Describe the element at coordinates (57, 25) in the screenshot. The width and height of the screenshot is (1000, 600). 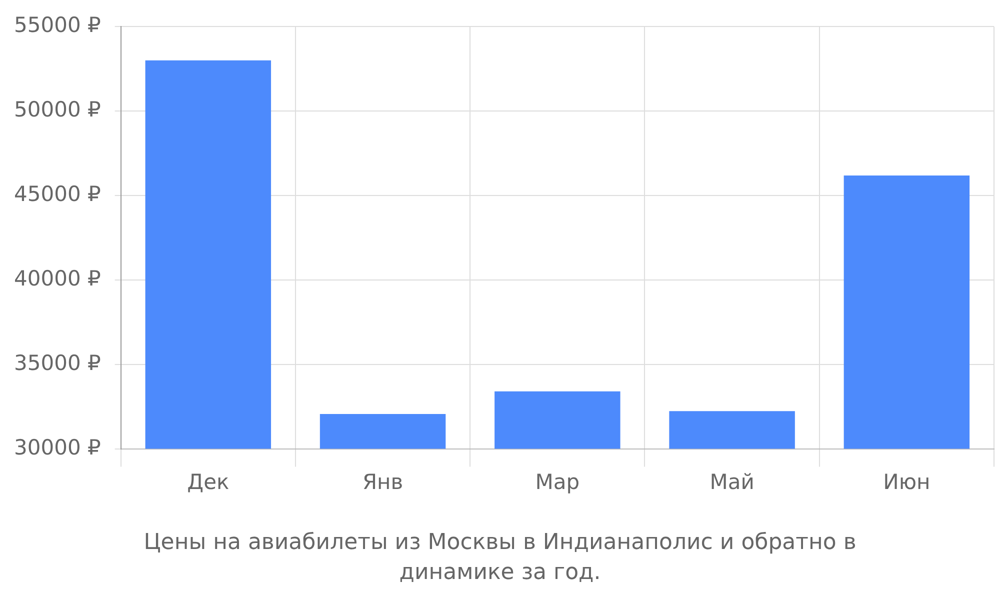
I see `y-tick-label: 55000 ₽` at that location.